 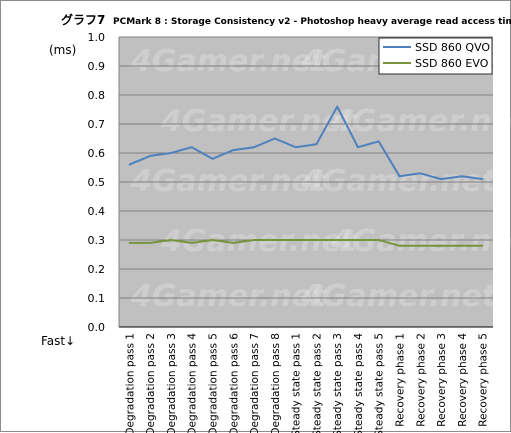 What do you see at coordinates (338, 383) in the screenshot?
I see `x-tick-label: Steady state pass 3` at bounding box center [338, 383].